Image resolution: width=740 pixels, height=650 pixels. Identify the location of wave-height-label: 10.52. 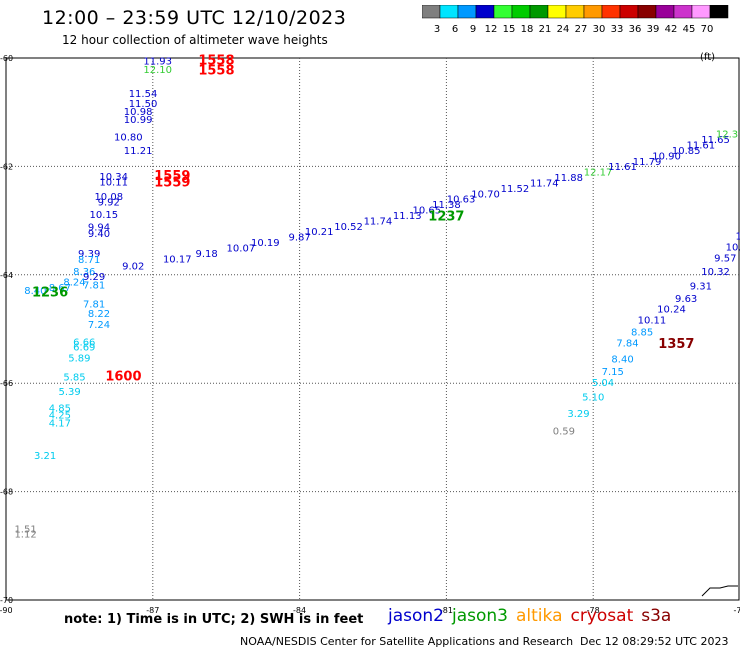
(348, 227).